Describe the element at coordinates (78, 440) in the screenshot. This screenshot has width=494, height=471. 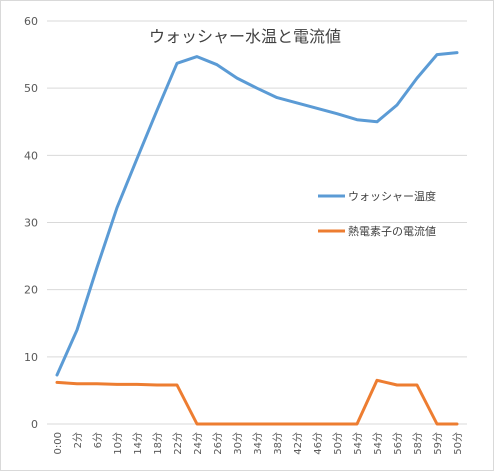
I see `x-tick-label: 2分` at that location.